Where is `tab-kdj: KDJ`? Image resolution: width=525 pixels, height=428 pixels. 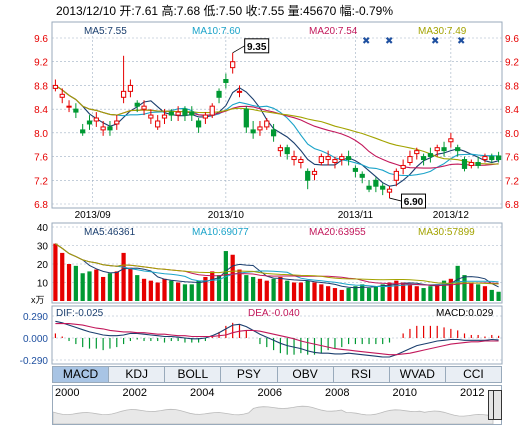
tab-kdj: KDJ is located at coordinates (137, 374).